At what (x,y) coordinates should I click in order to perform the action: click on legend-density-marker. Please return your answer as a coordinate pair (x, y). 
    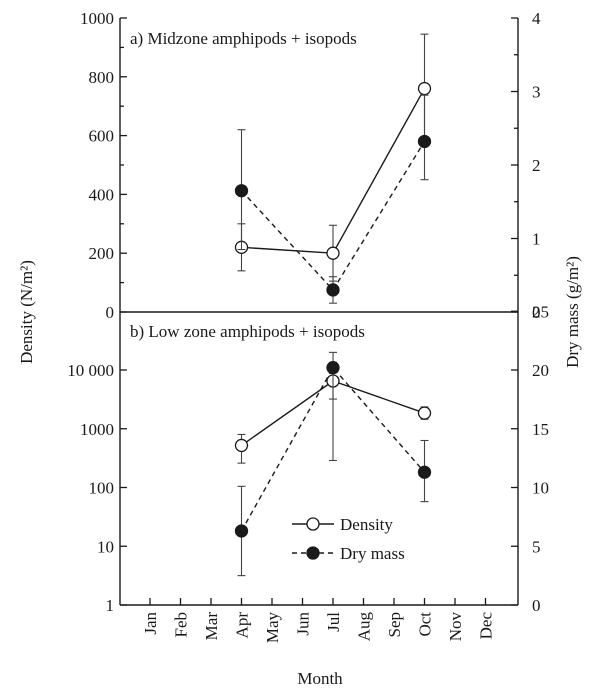
    Looking at the image, I should click on (313, 524).